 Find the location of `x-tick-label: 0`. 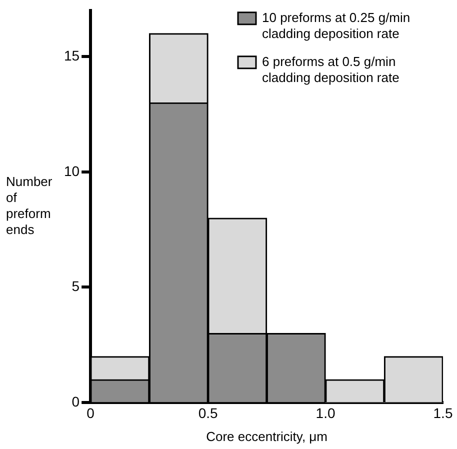

x-tick-label: 0 is located at coordinates (90, 412).